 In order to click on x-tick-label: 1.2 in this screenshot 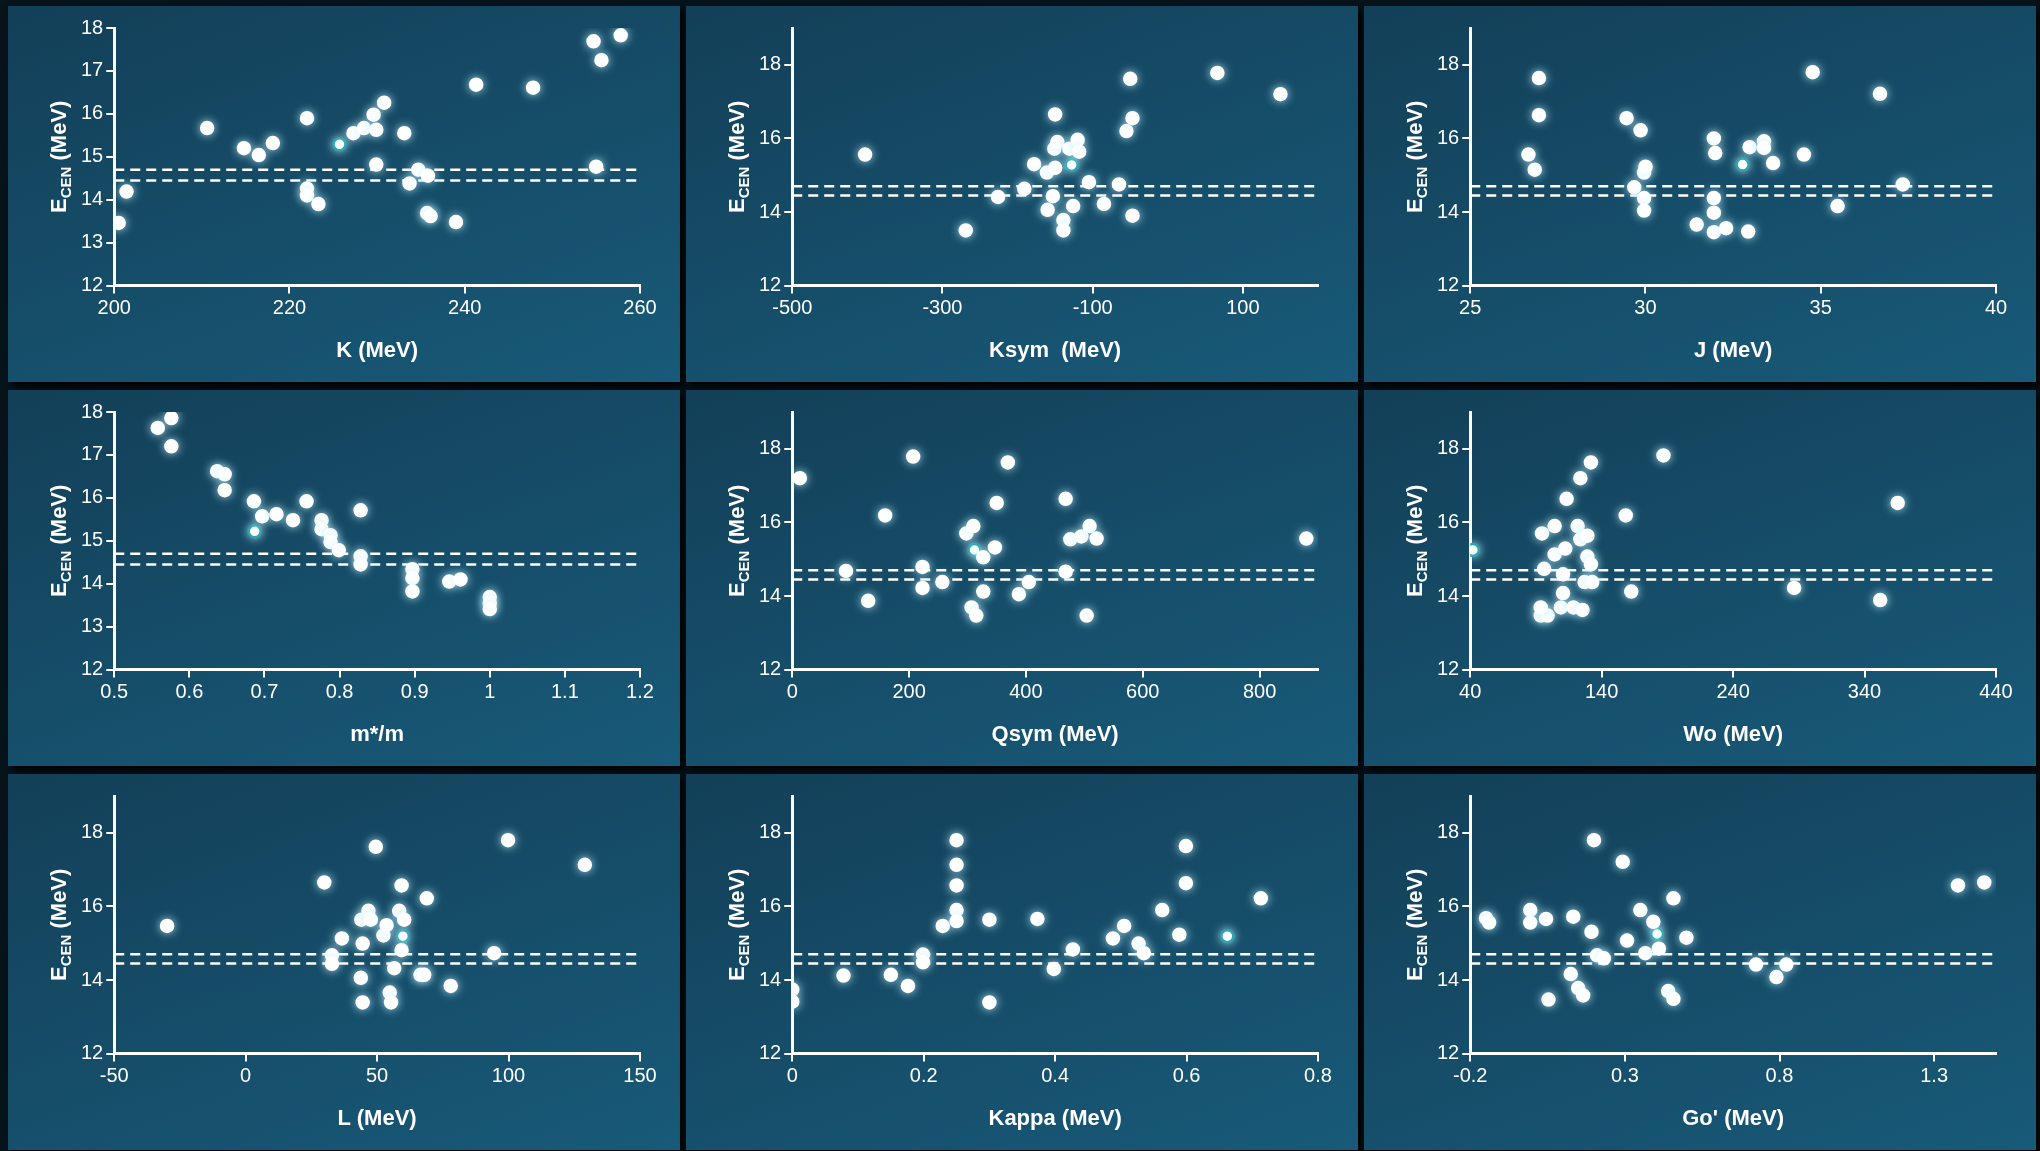, I will do `click(640, 691)`.